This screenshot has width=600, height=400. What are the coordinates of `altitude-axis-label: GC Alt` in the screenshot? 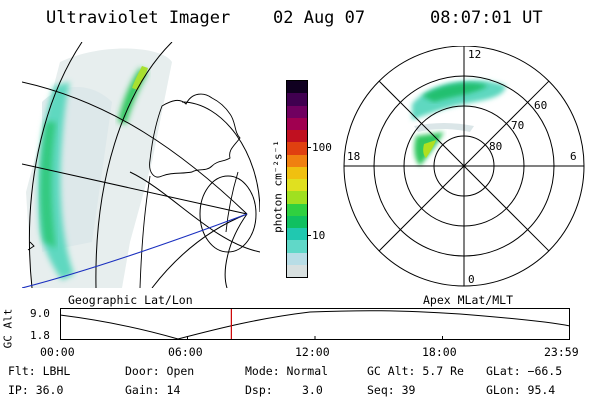 It's located at (8, 328).